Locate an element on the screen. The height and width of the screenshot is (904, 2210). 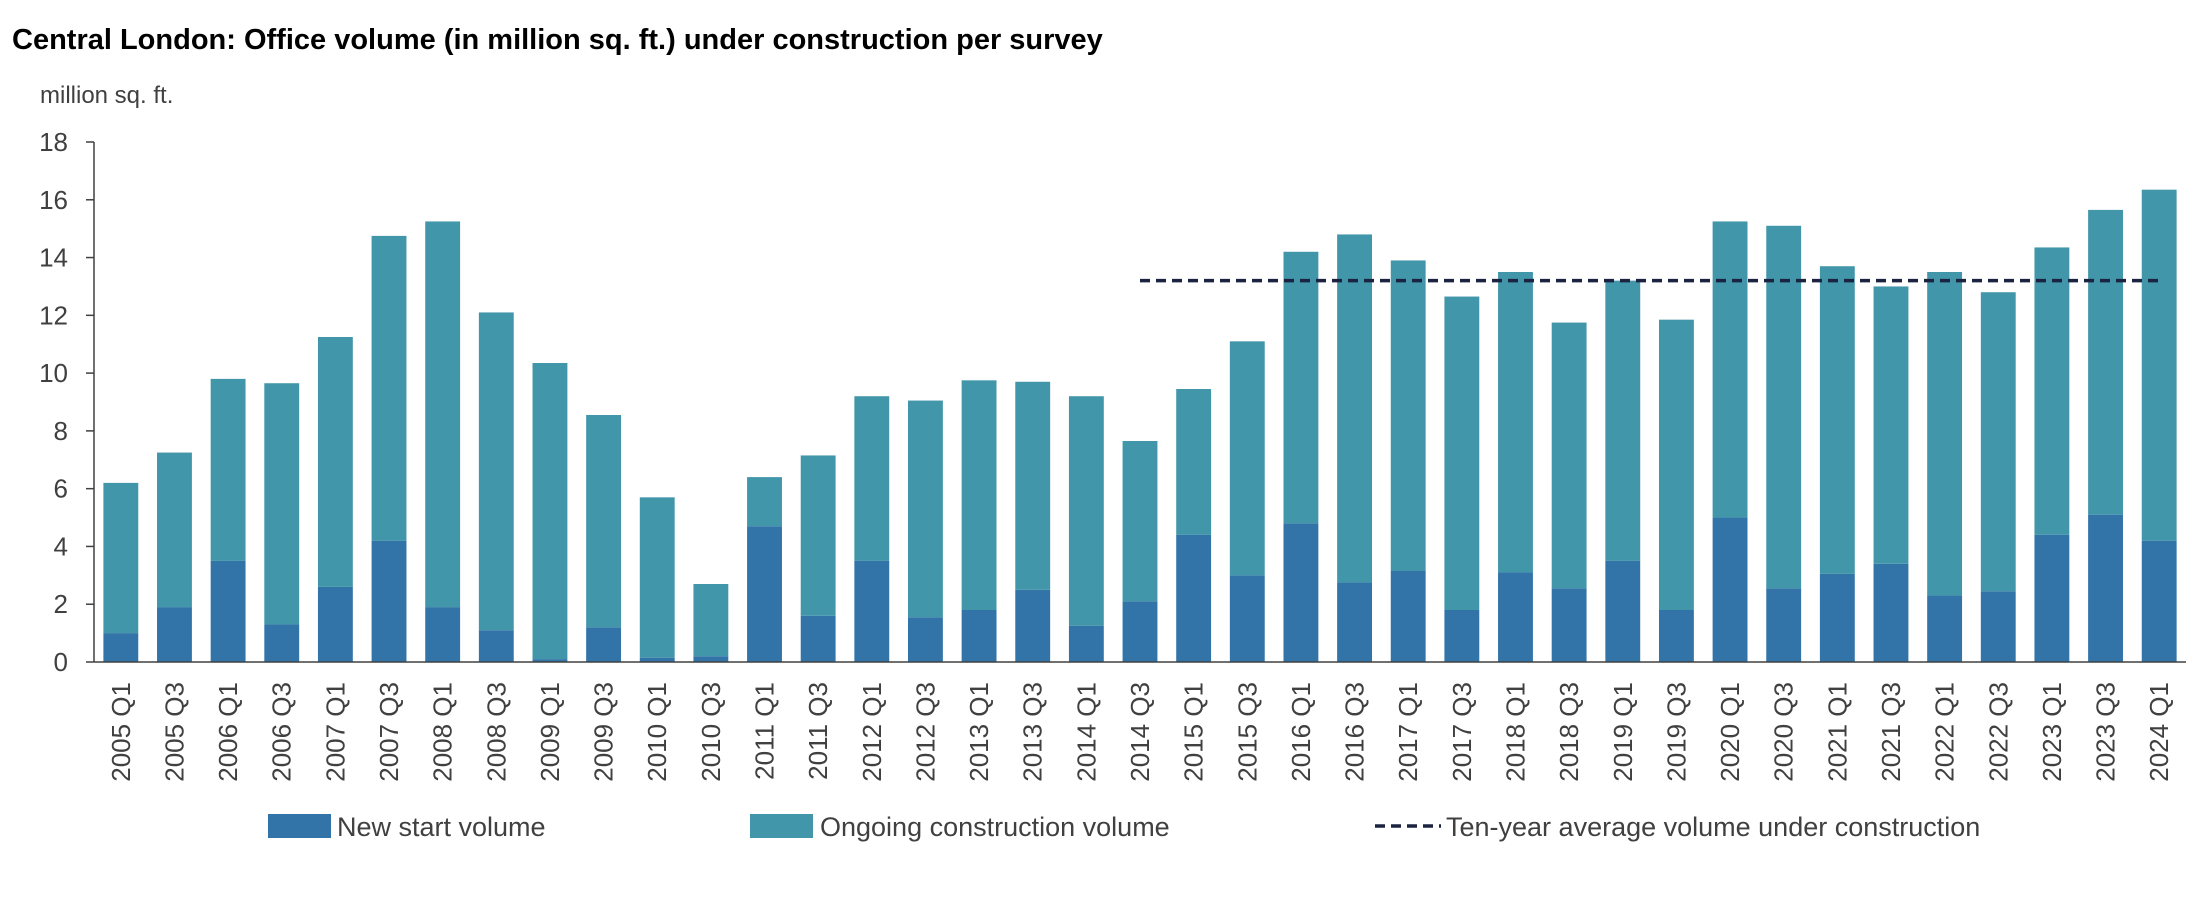
y-tick-label: 0 is located at coordinates (61, 662).